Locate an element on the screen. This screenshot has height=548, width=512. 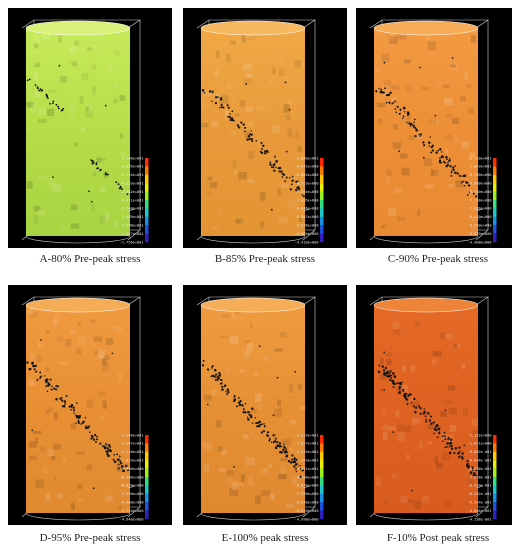
colorbar-tick-label: -4.990e+000 is located at coordinates (307, 519).